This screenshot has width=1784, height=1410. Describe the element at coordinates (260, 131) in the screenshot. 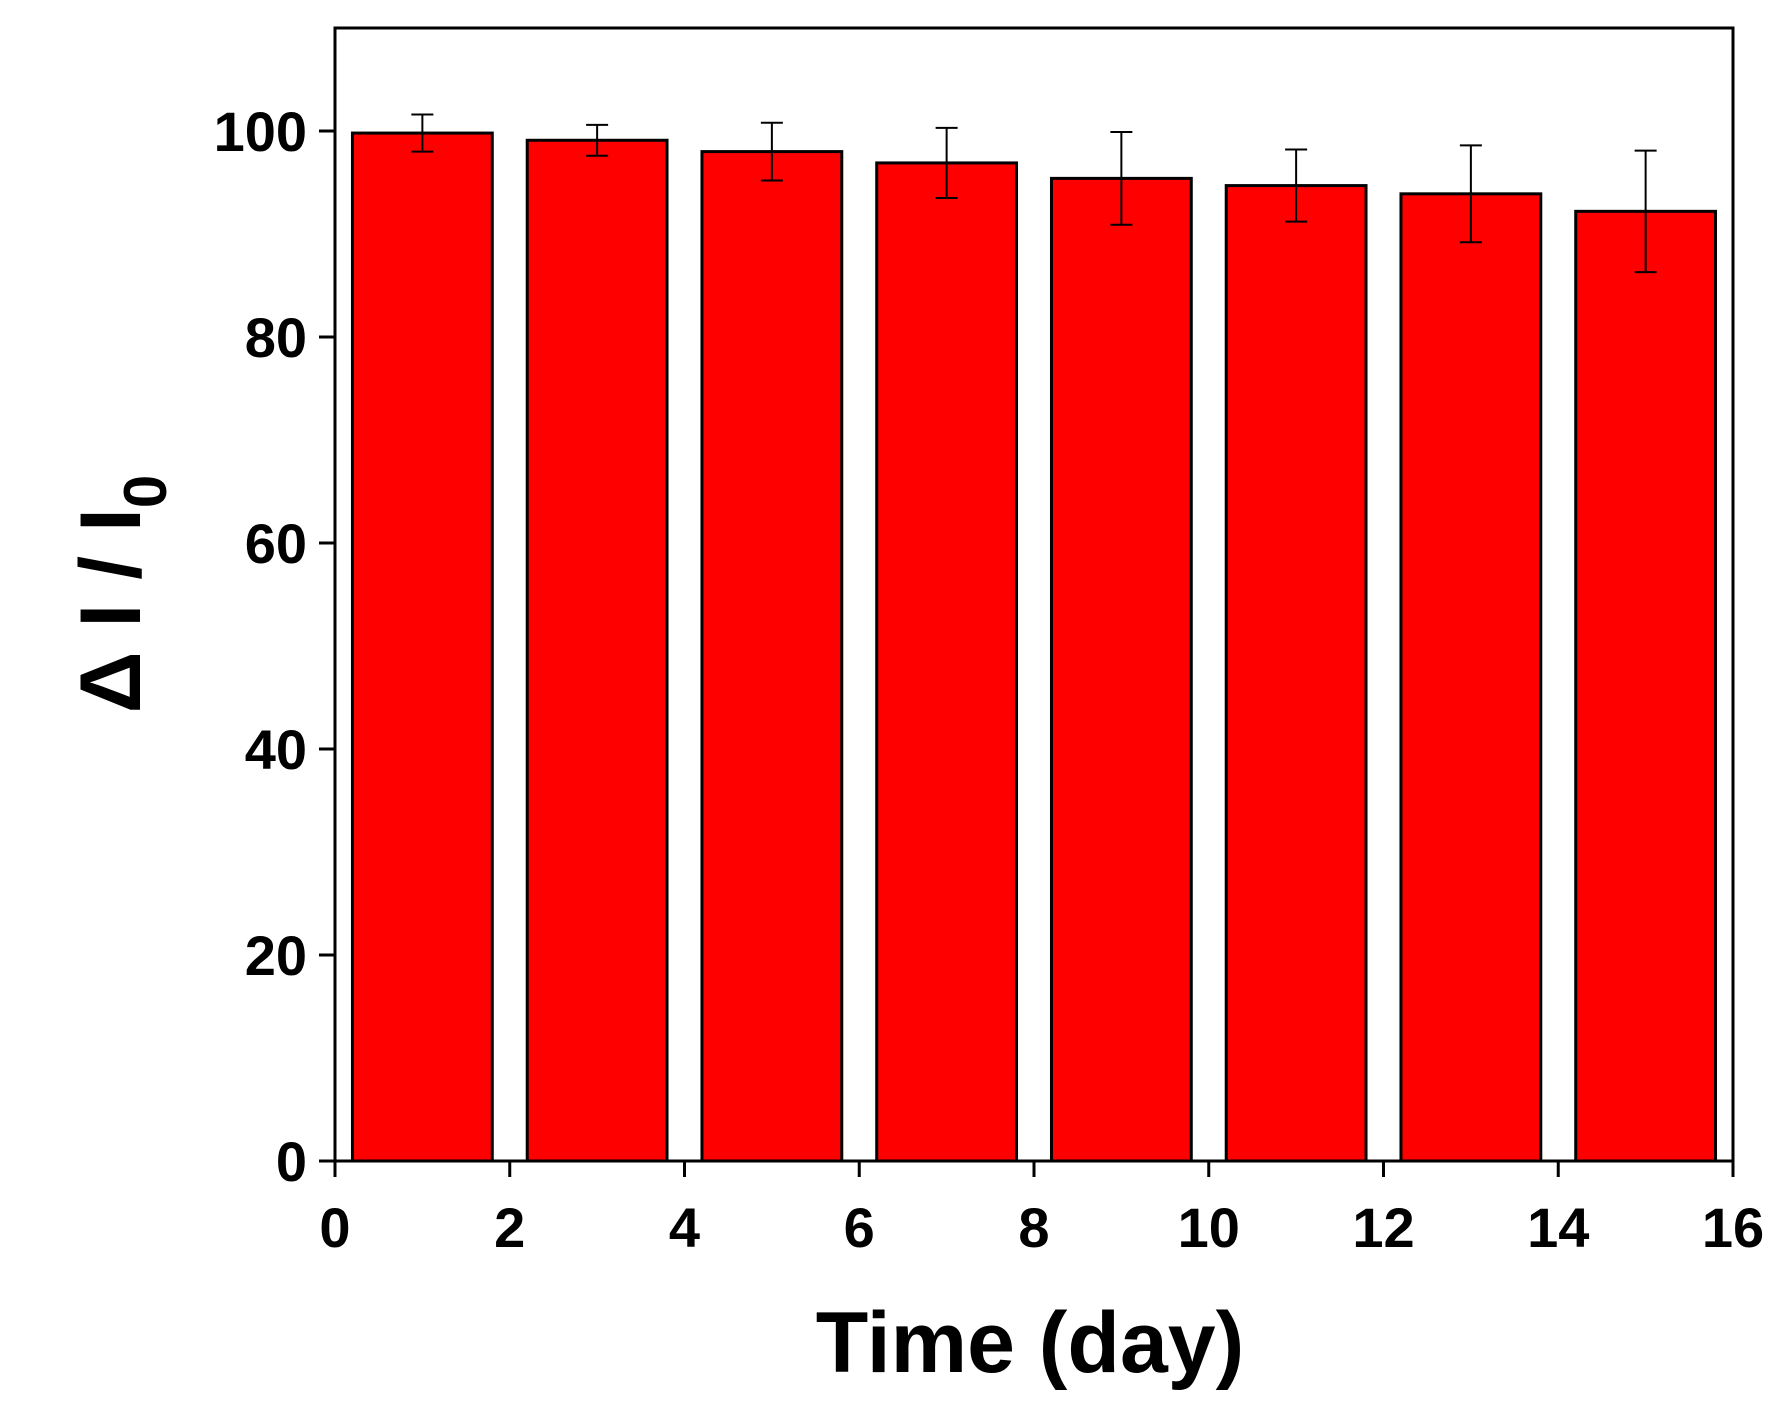

I see `y-tick-label: 100` at that location.